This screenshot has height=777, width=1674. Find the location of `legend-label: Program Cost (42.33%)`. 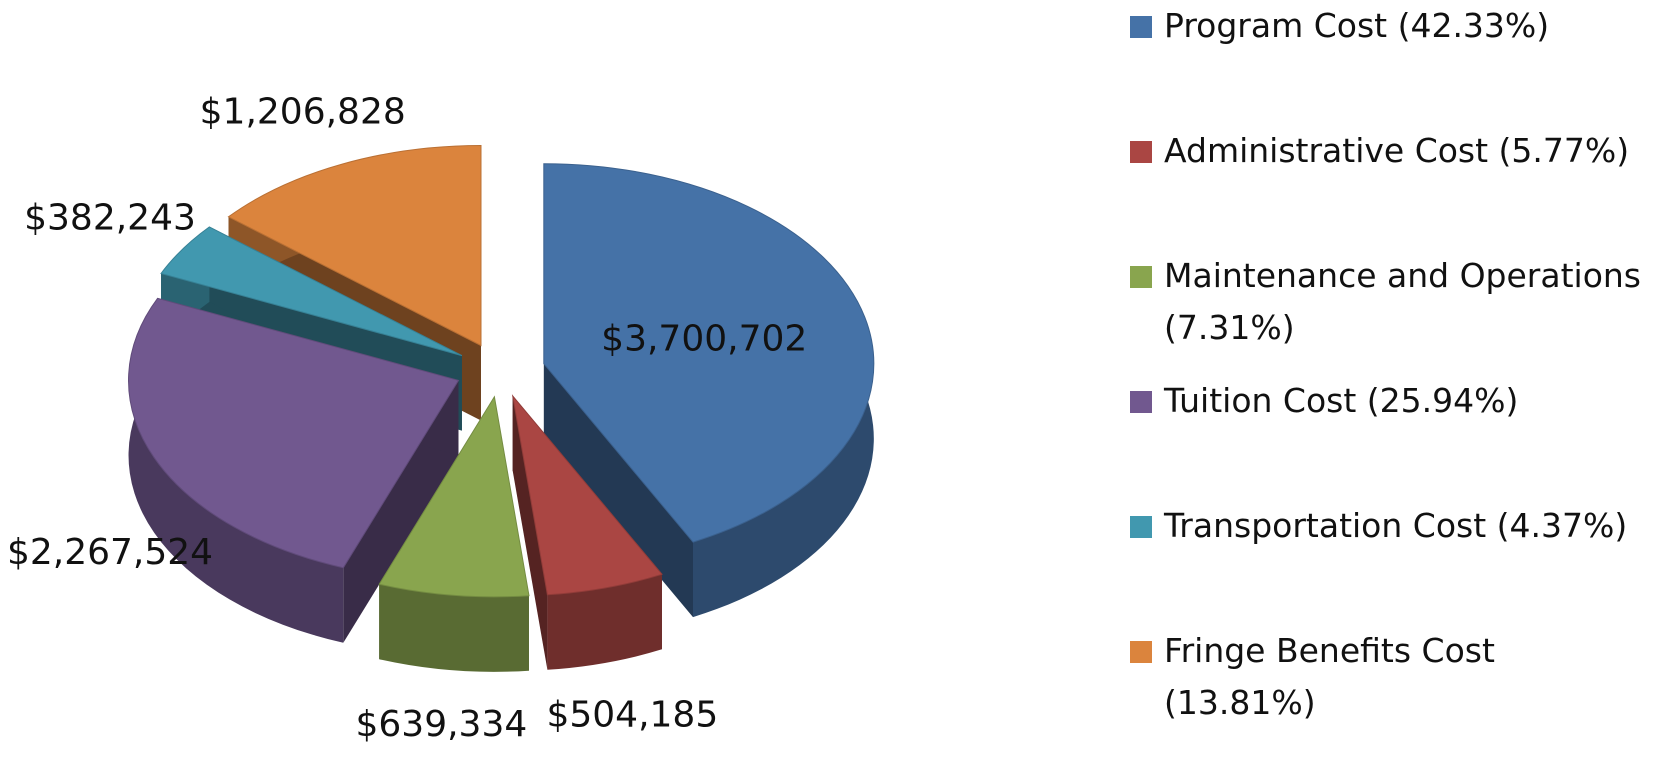

legend-label: Program Cost (42.33%) is located at coordinates (1357, 25).